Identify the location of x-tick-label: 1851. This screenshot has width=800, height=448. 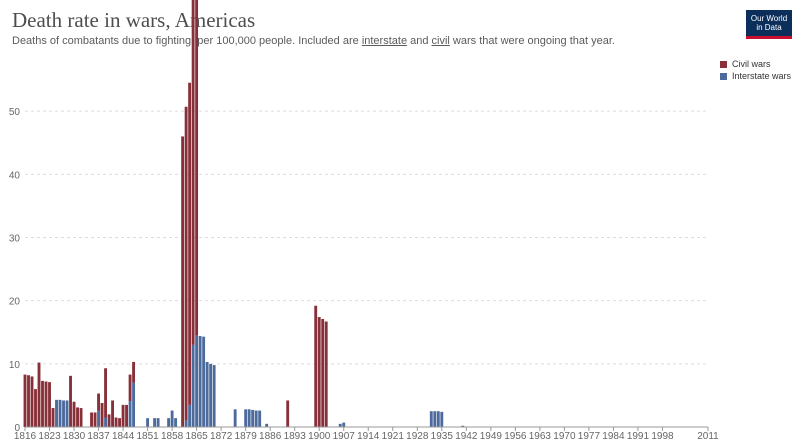
(147, 436).